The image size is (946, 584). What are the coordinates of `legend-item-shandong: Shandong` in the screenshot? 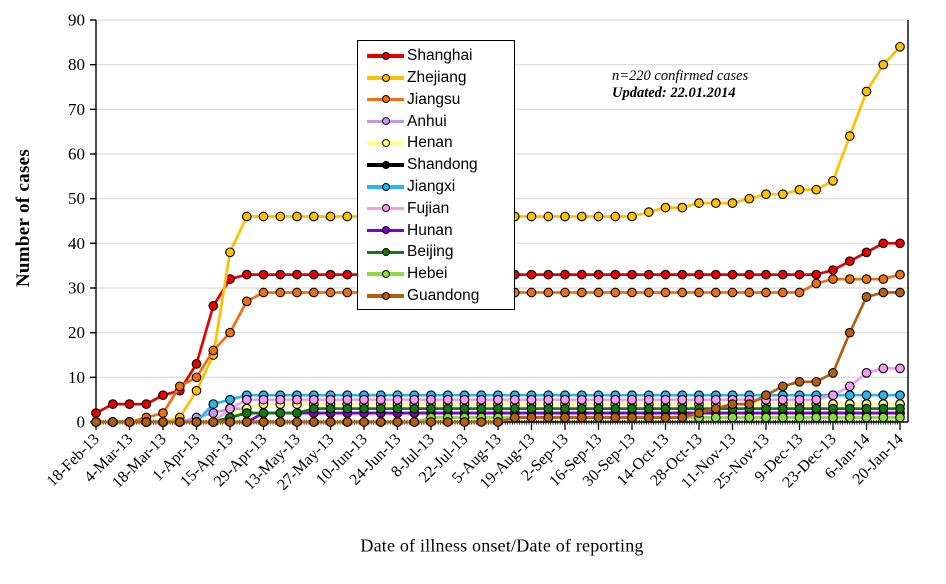 It's located at (440, 165).